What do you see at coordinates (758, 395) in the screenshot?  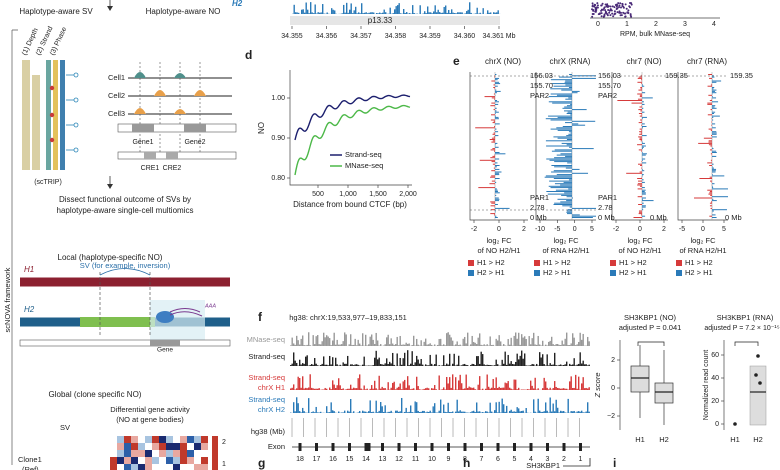 I see `box` at bounding box center [758, 395].